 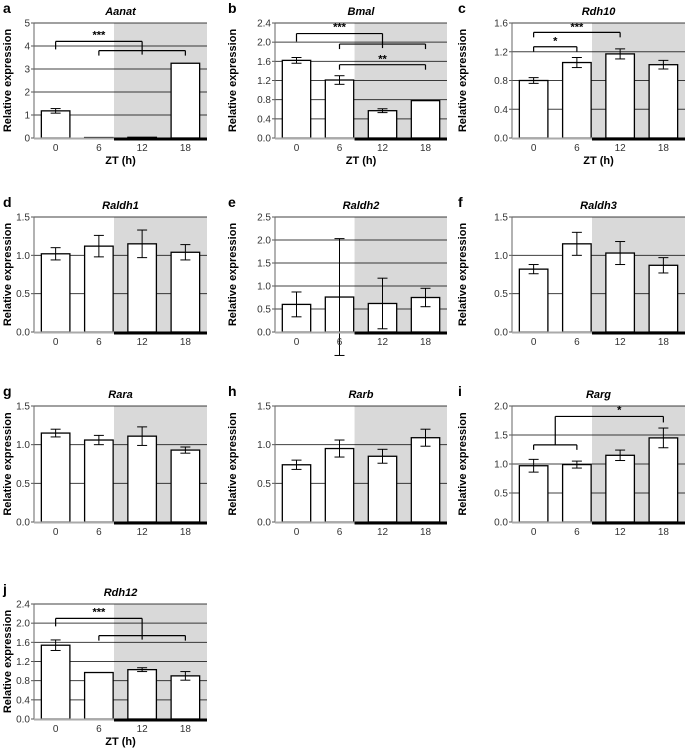 I want to click on panel-letter: a, so click(x=7, y=8).